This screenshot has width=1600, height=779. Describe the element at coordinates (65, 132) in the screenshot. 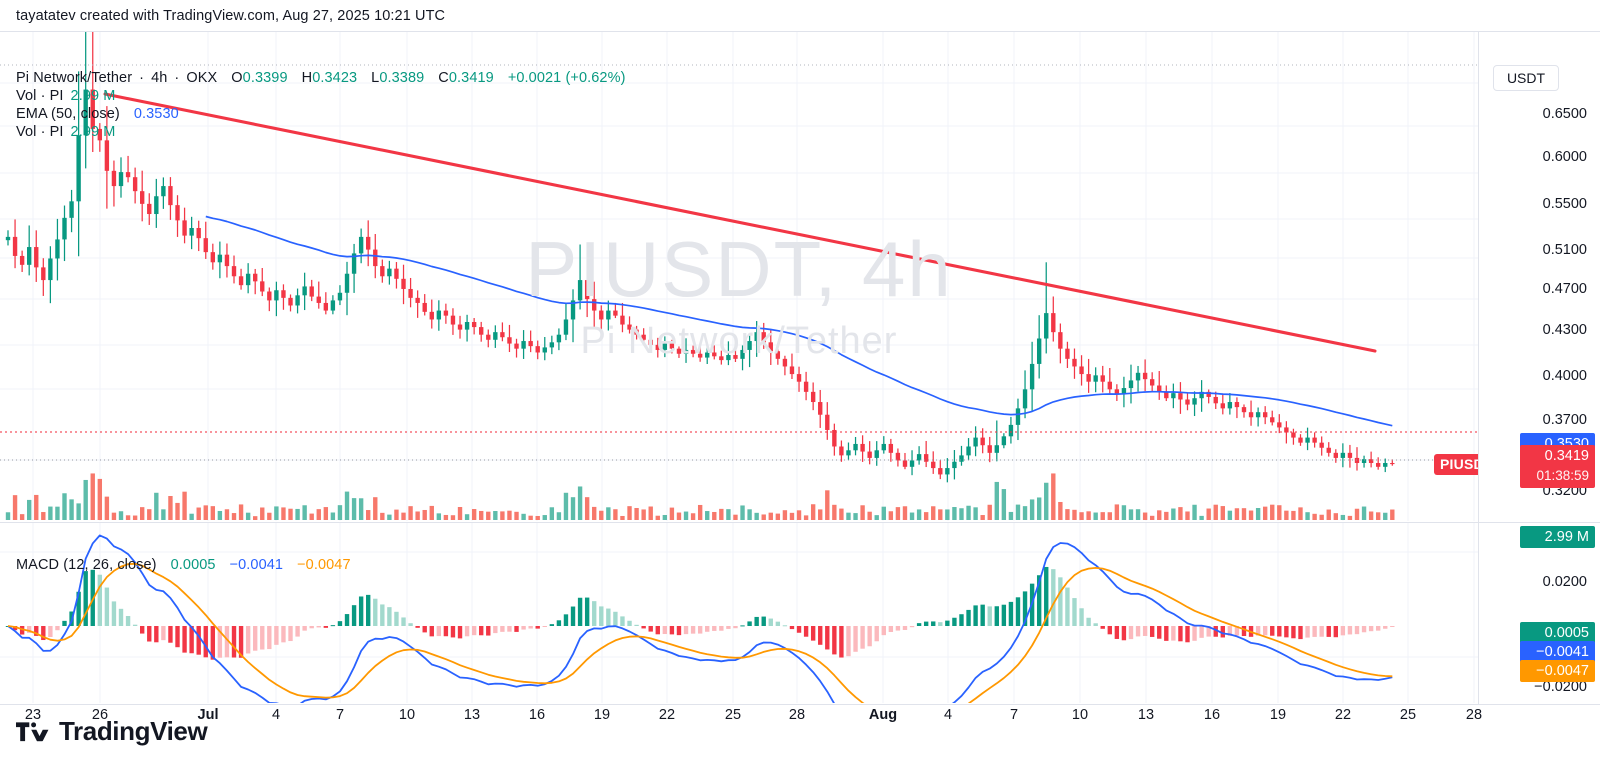

I see `volume-legend: Vol · PI 2.99 M` at that location.